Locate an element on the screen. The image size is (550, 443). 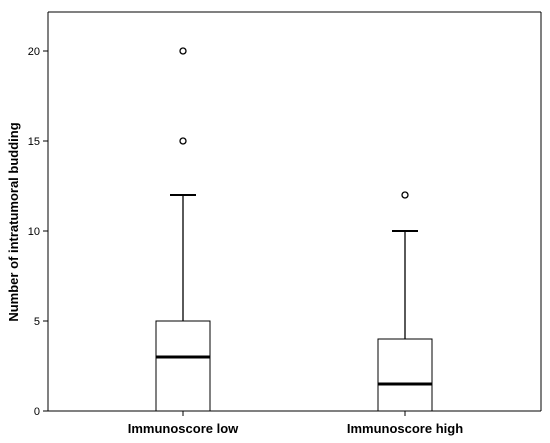
y-axis-ticks: 0 5 10 15 20 is located at coordinates (38, 232).